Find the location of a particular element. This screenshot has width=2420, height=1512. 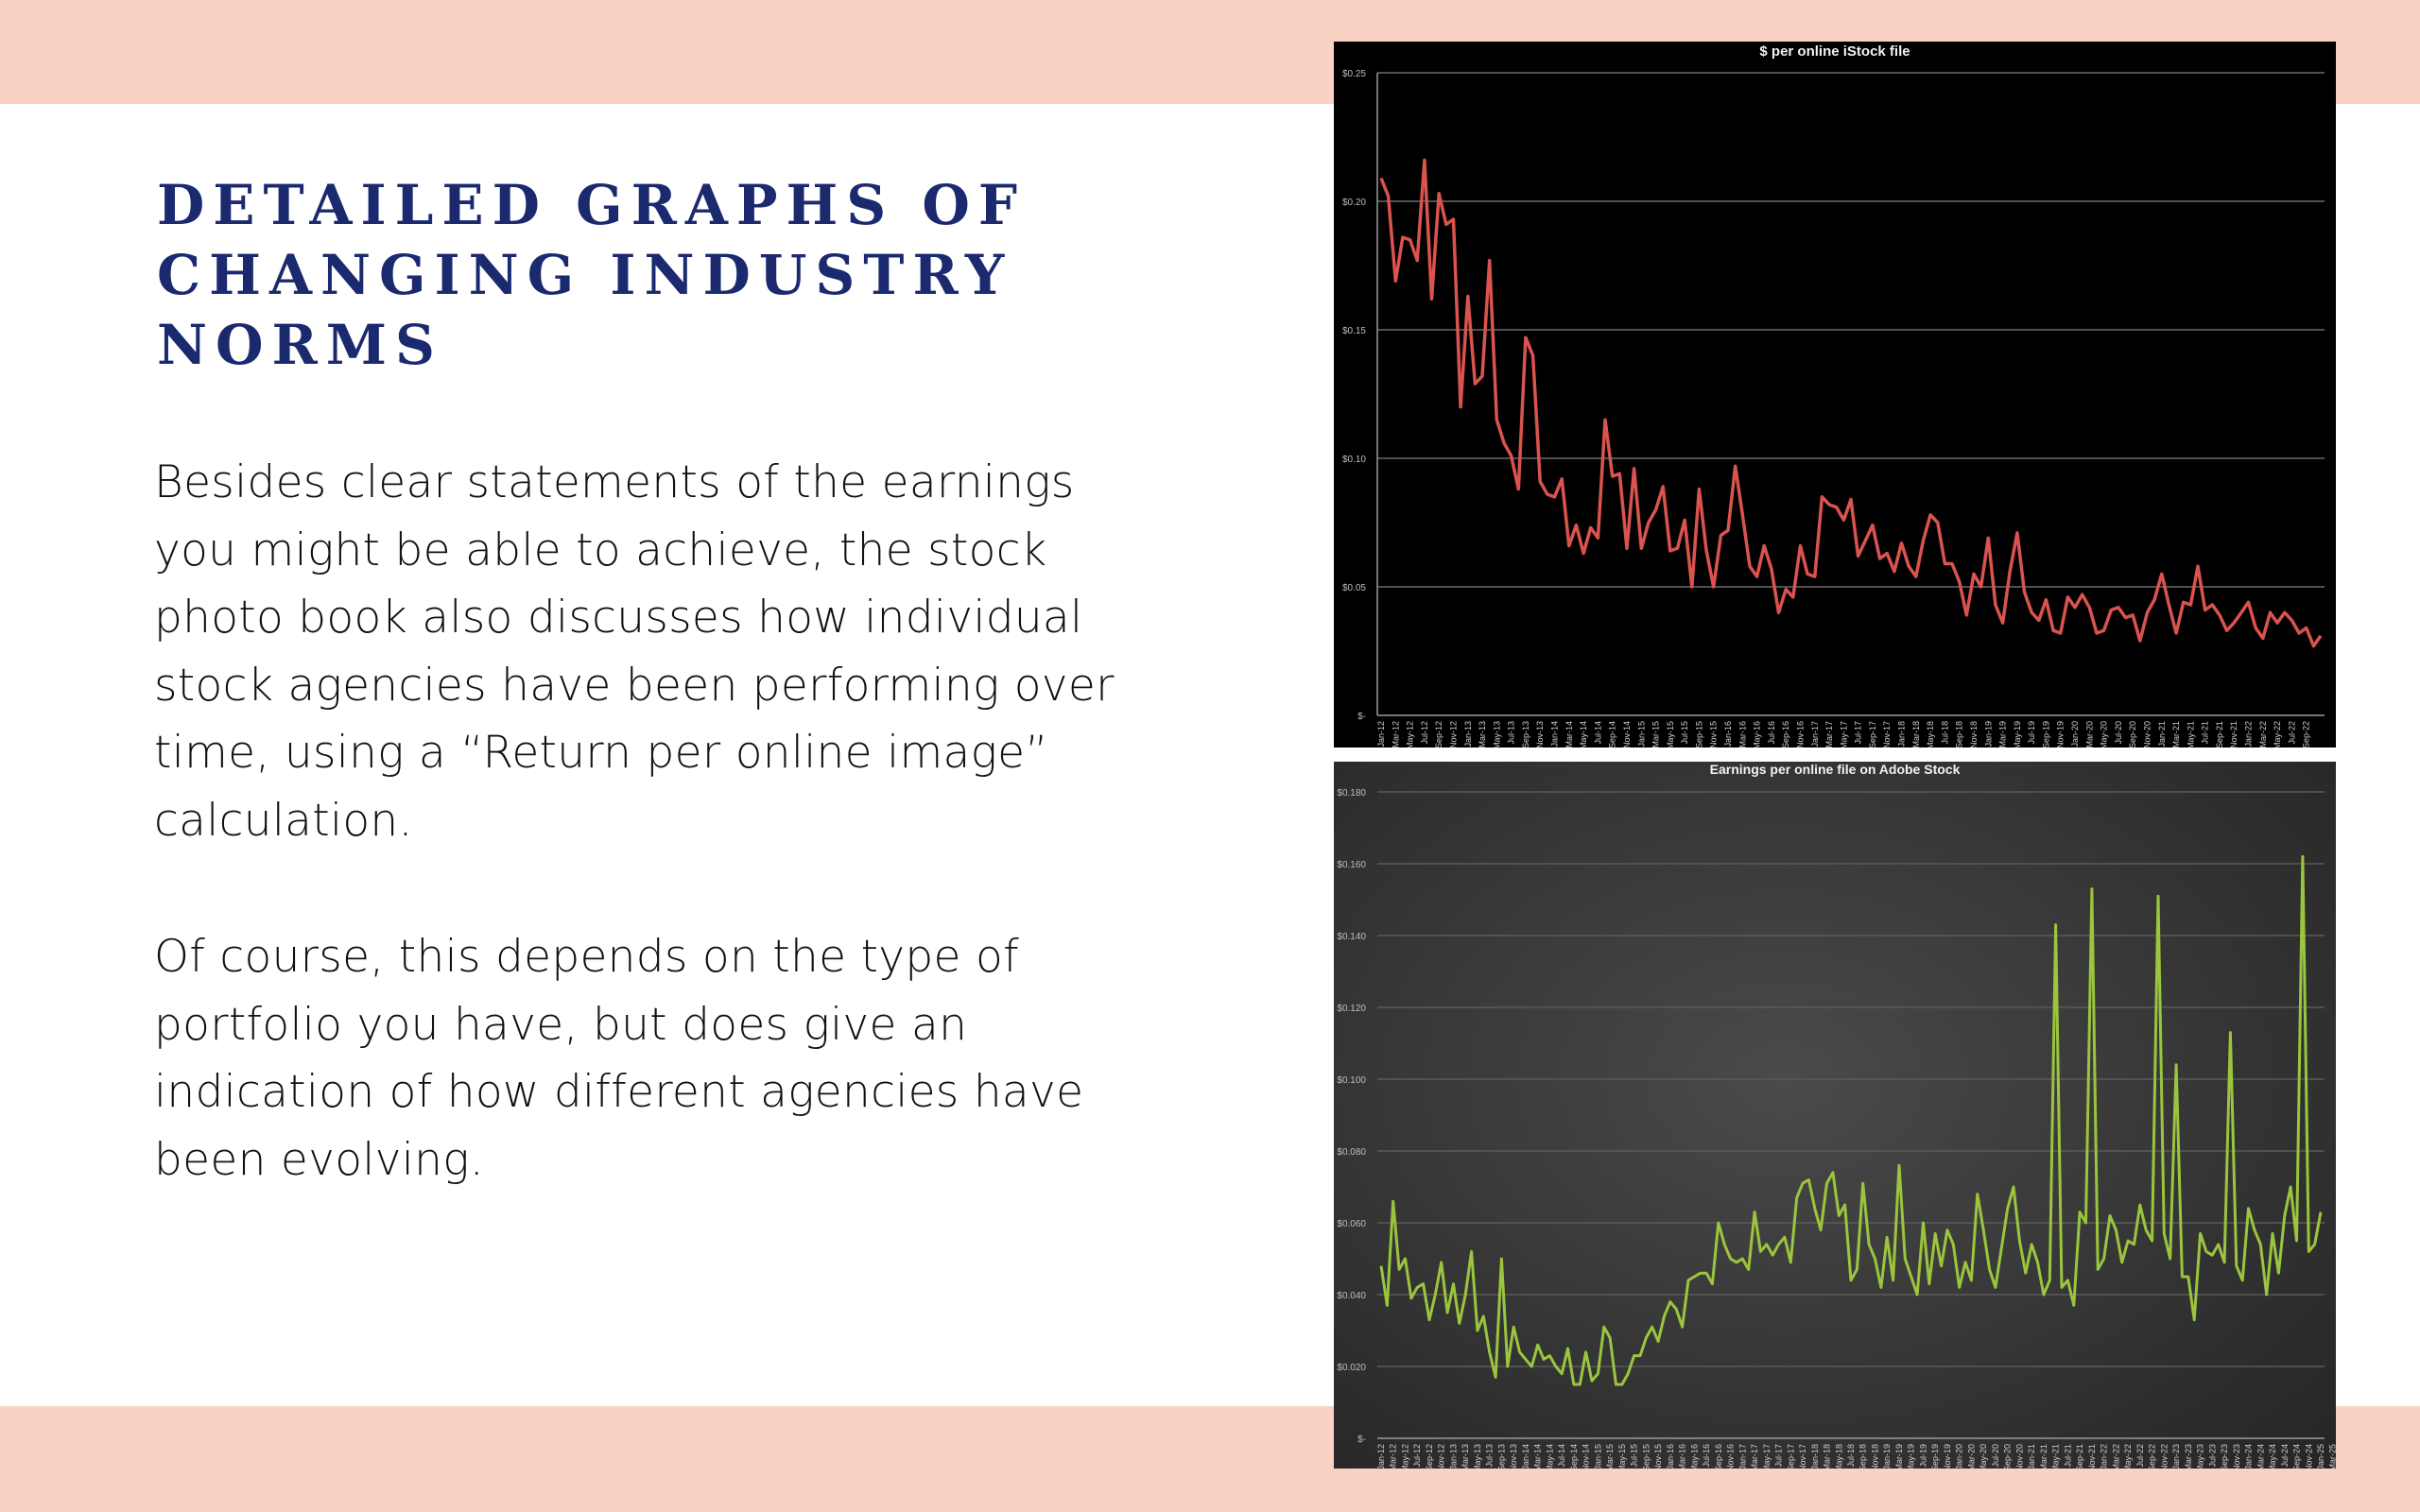

x-tick-label: May-15 is located at coordinates (1670, 734).